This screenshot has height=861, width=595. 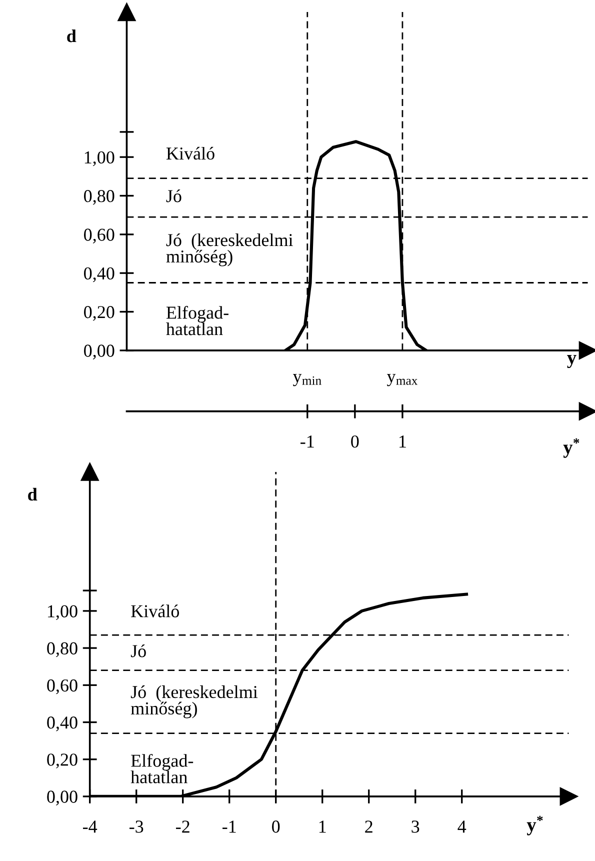 I want to click on x2-axis-title: y, so click(x=571, y=361).